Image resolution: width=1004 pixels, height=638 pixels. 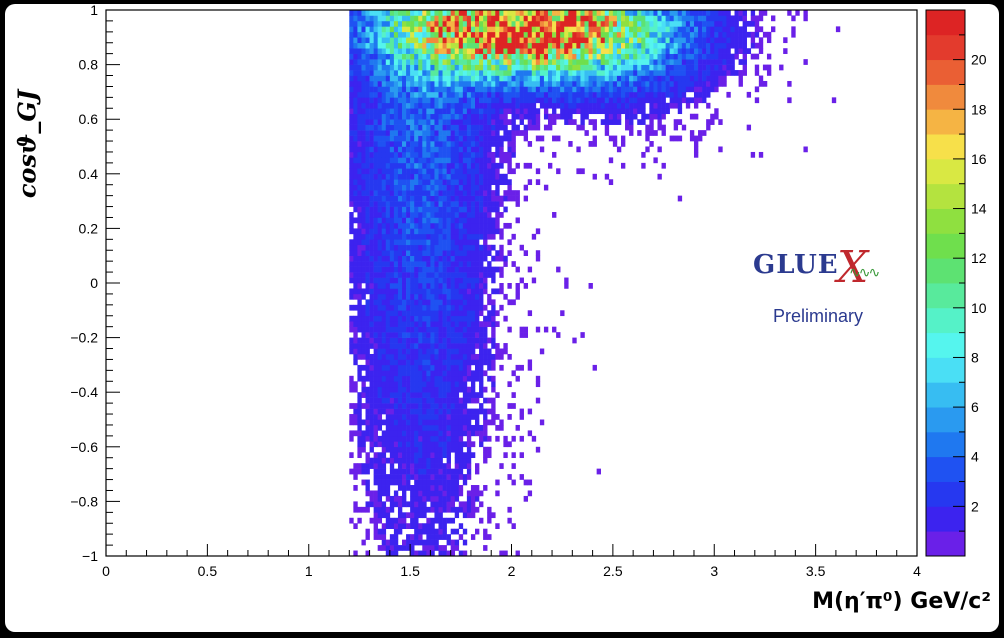 I want to click on y-tick-label: 0.8, so click(x=89, y=65).